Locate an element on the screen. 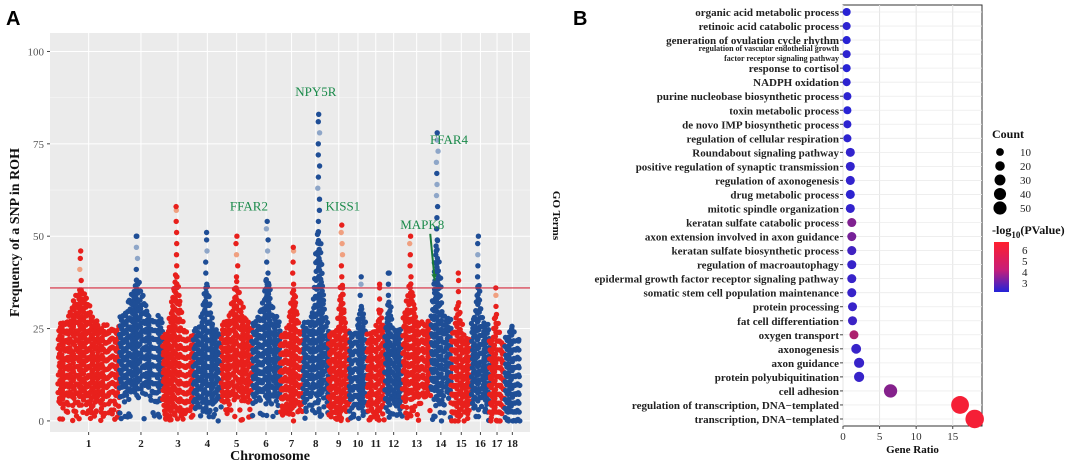  gene-annotation-label: MAPK8 is located at coordinates (422, 224).